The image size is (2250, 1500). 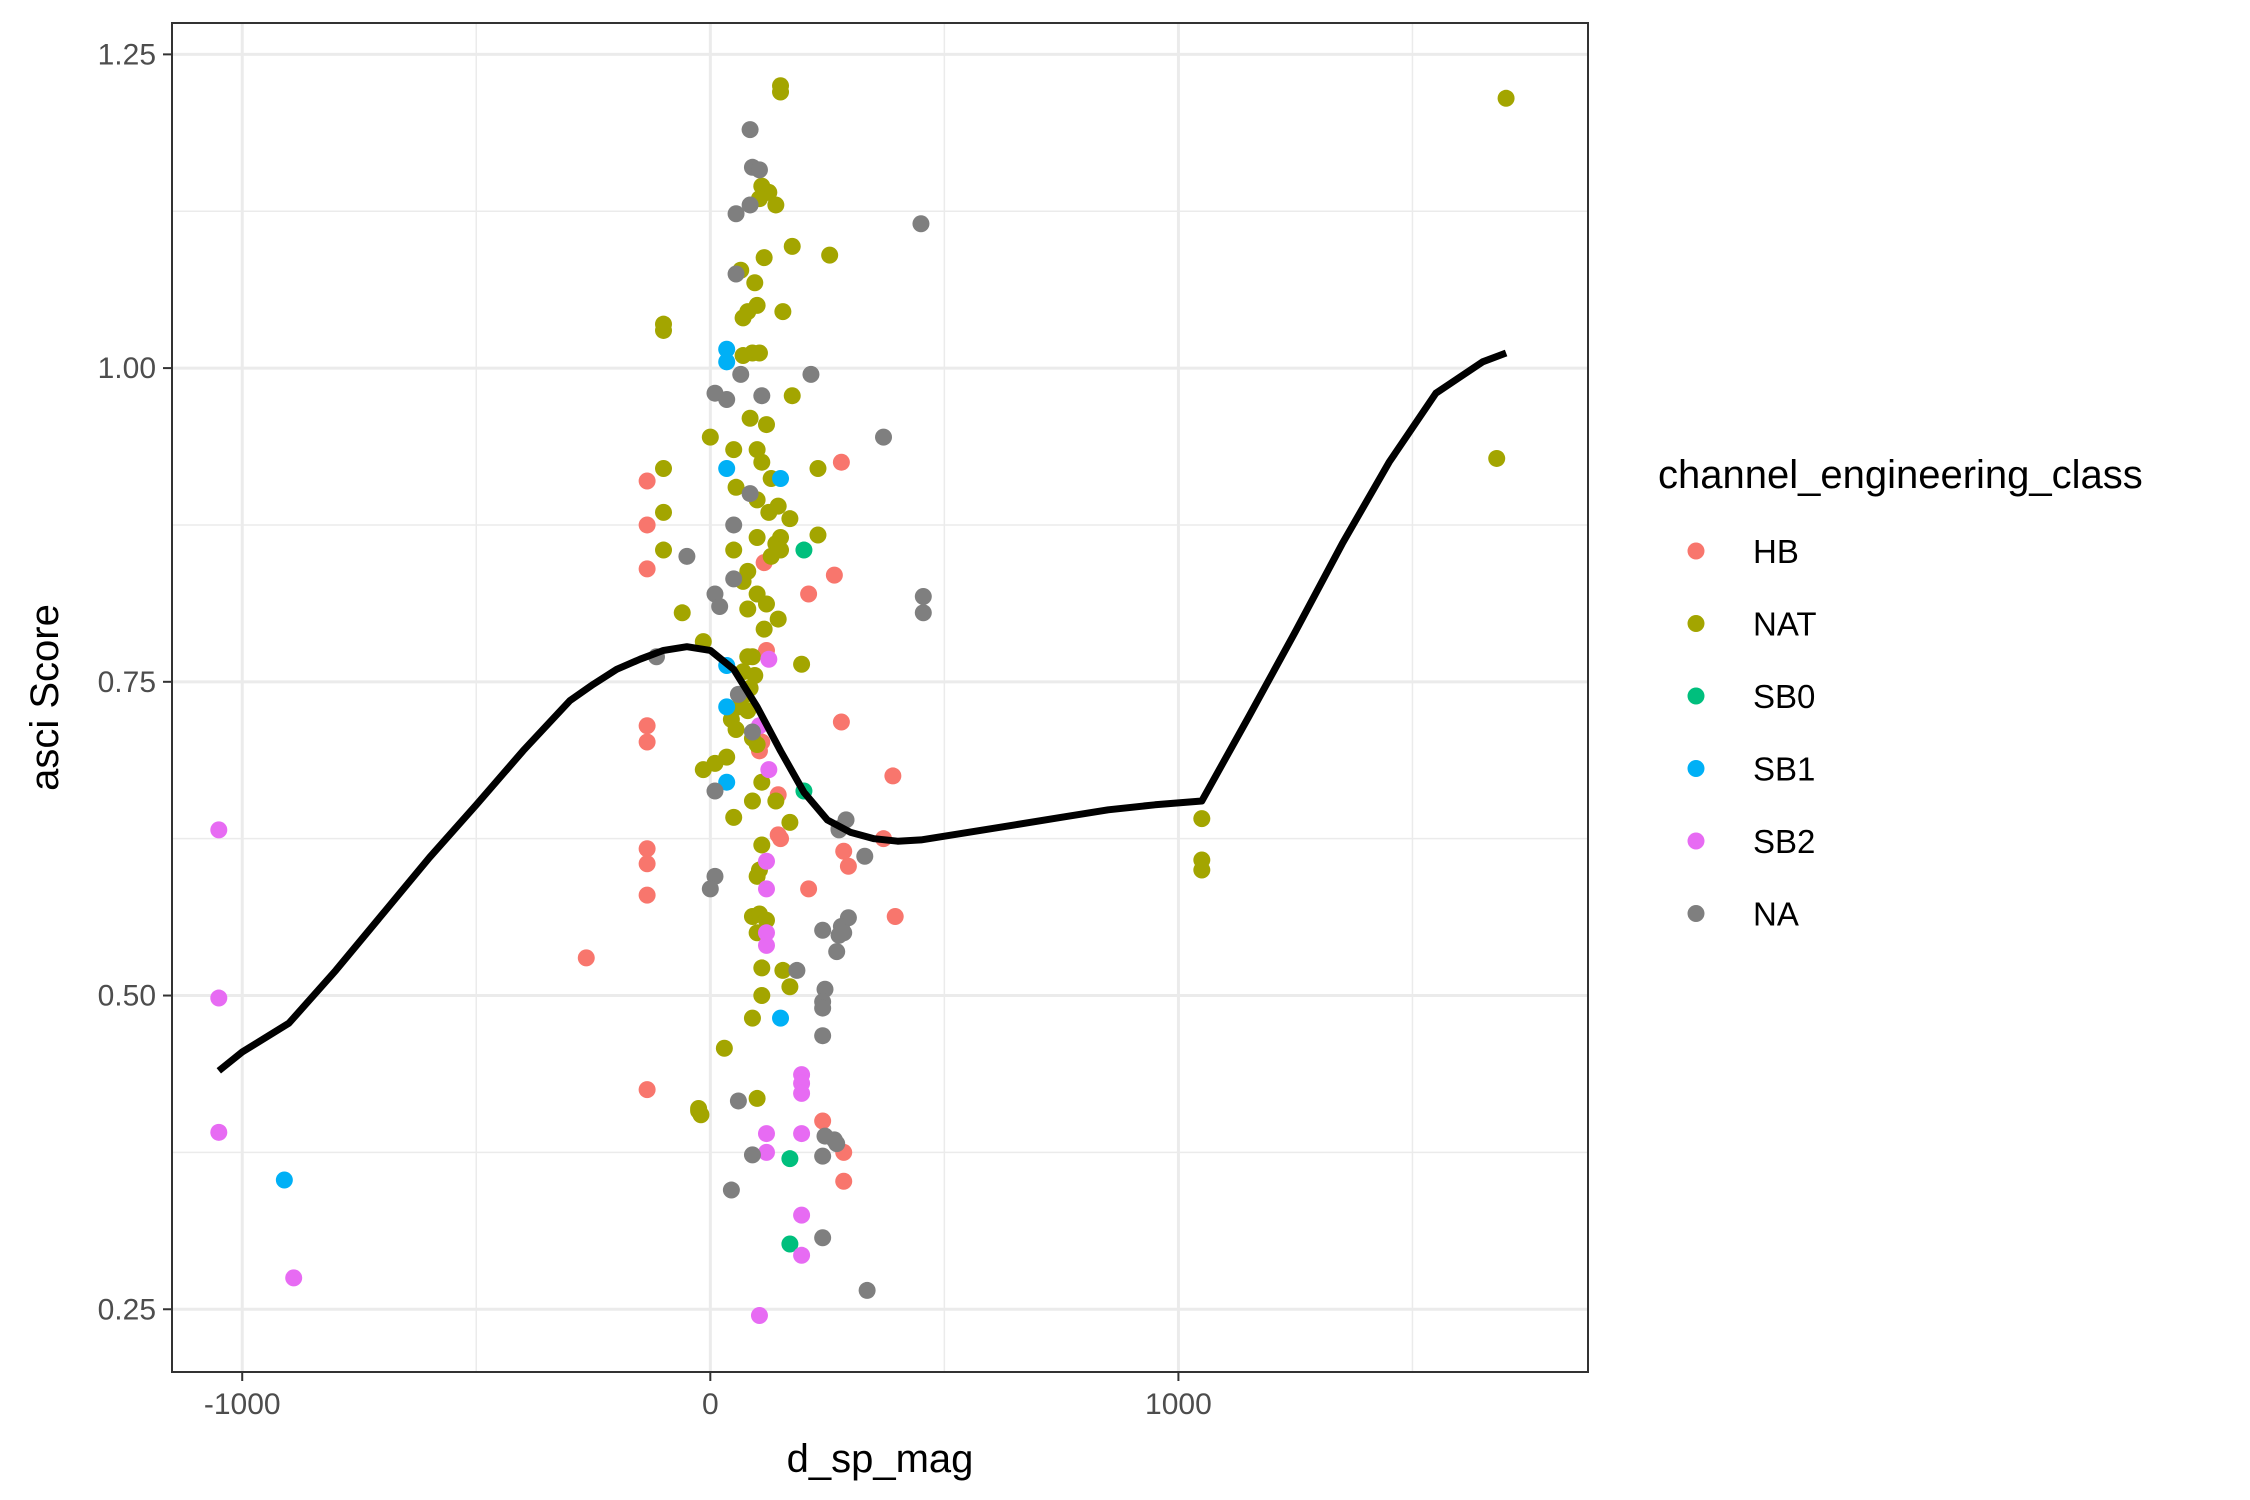 What do you see at coordinates (127, 368) in the screenshot?
I see `y-tick-label: 1.00` at bounding box center [127, 368].